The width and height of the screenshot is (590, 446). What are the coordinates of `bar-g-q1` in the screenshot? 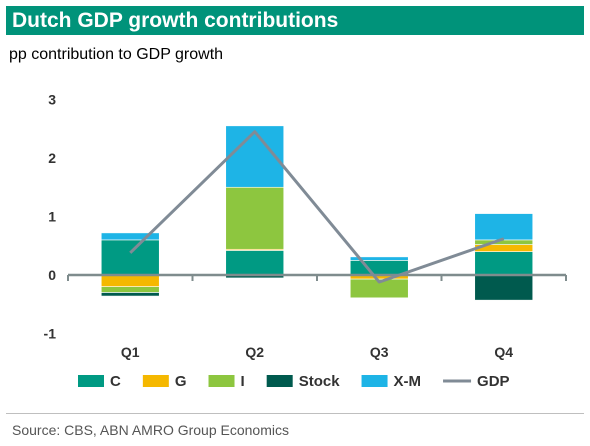 It's located at (130, 280).